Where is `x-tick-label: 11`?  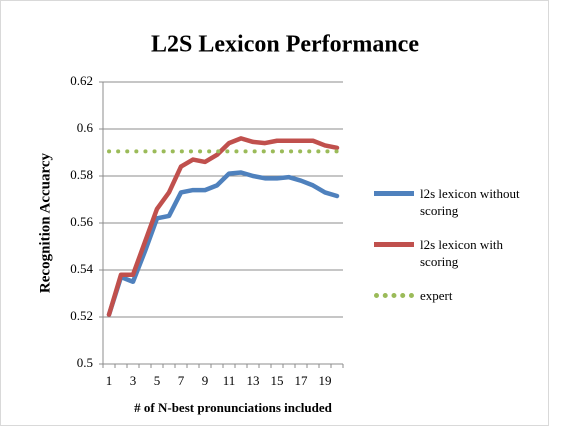
x-tick-label: 11 is located at coordinates (229, 380).